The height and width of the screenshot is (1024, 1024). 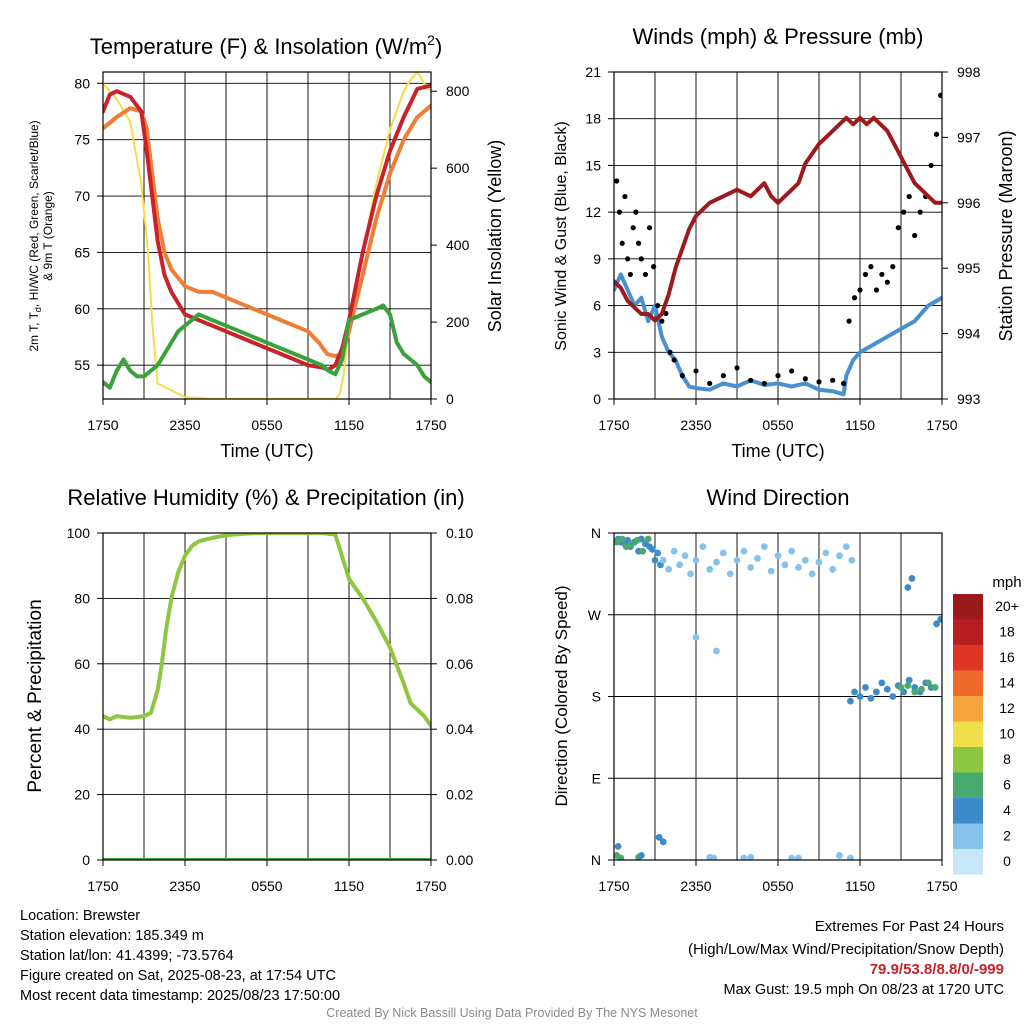 What do you see at coordinates (969, 334) in the screenshot?
I see `y2-tick-label: 994` at bounding box center [969, 334].